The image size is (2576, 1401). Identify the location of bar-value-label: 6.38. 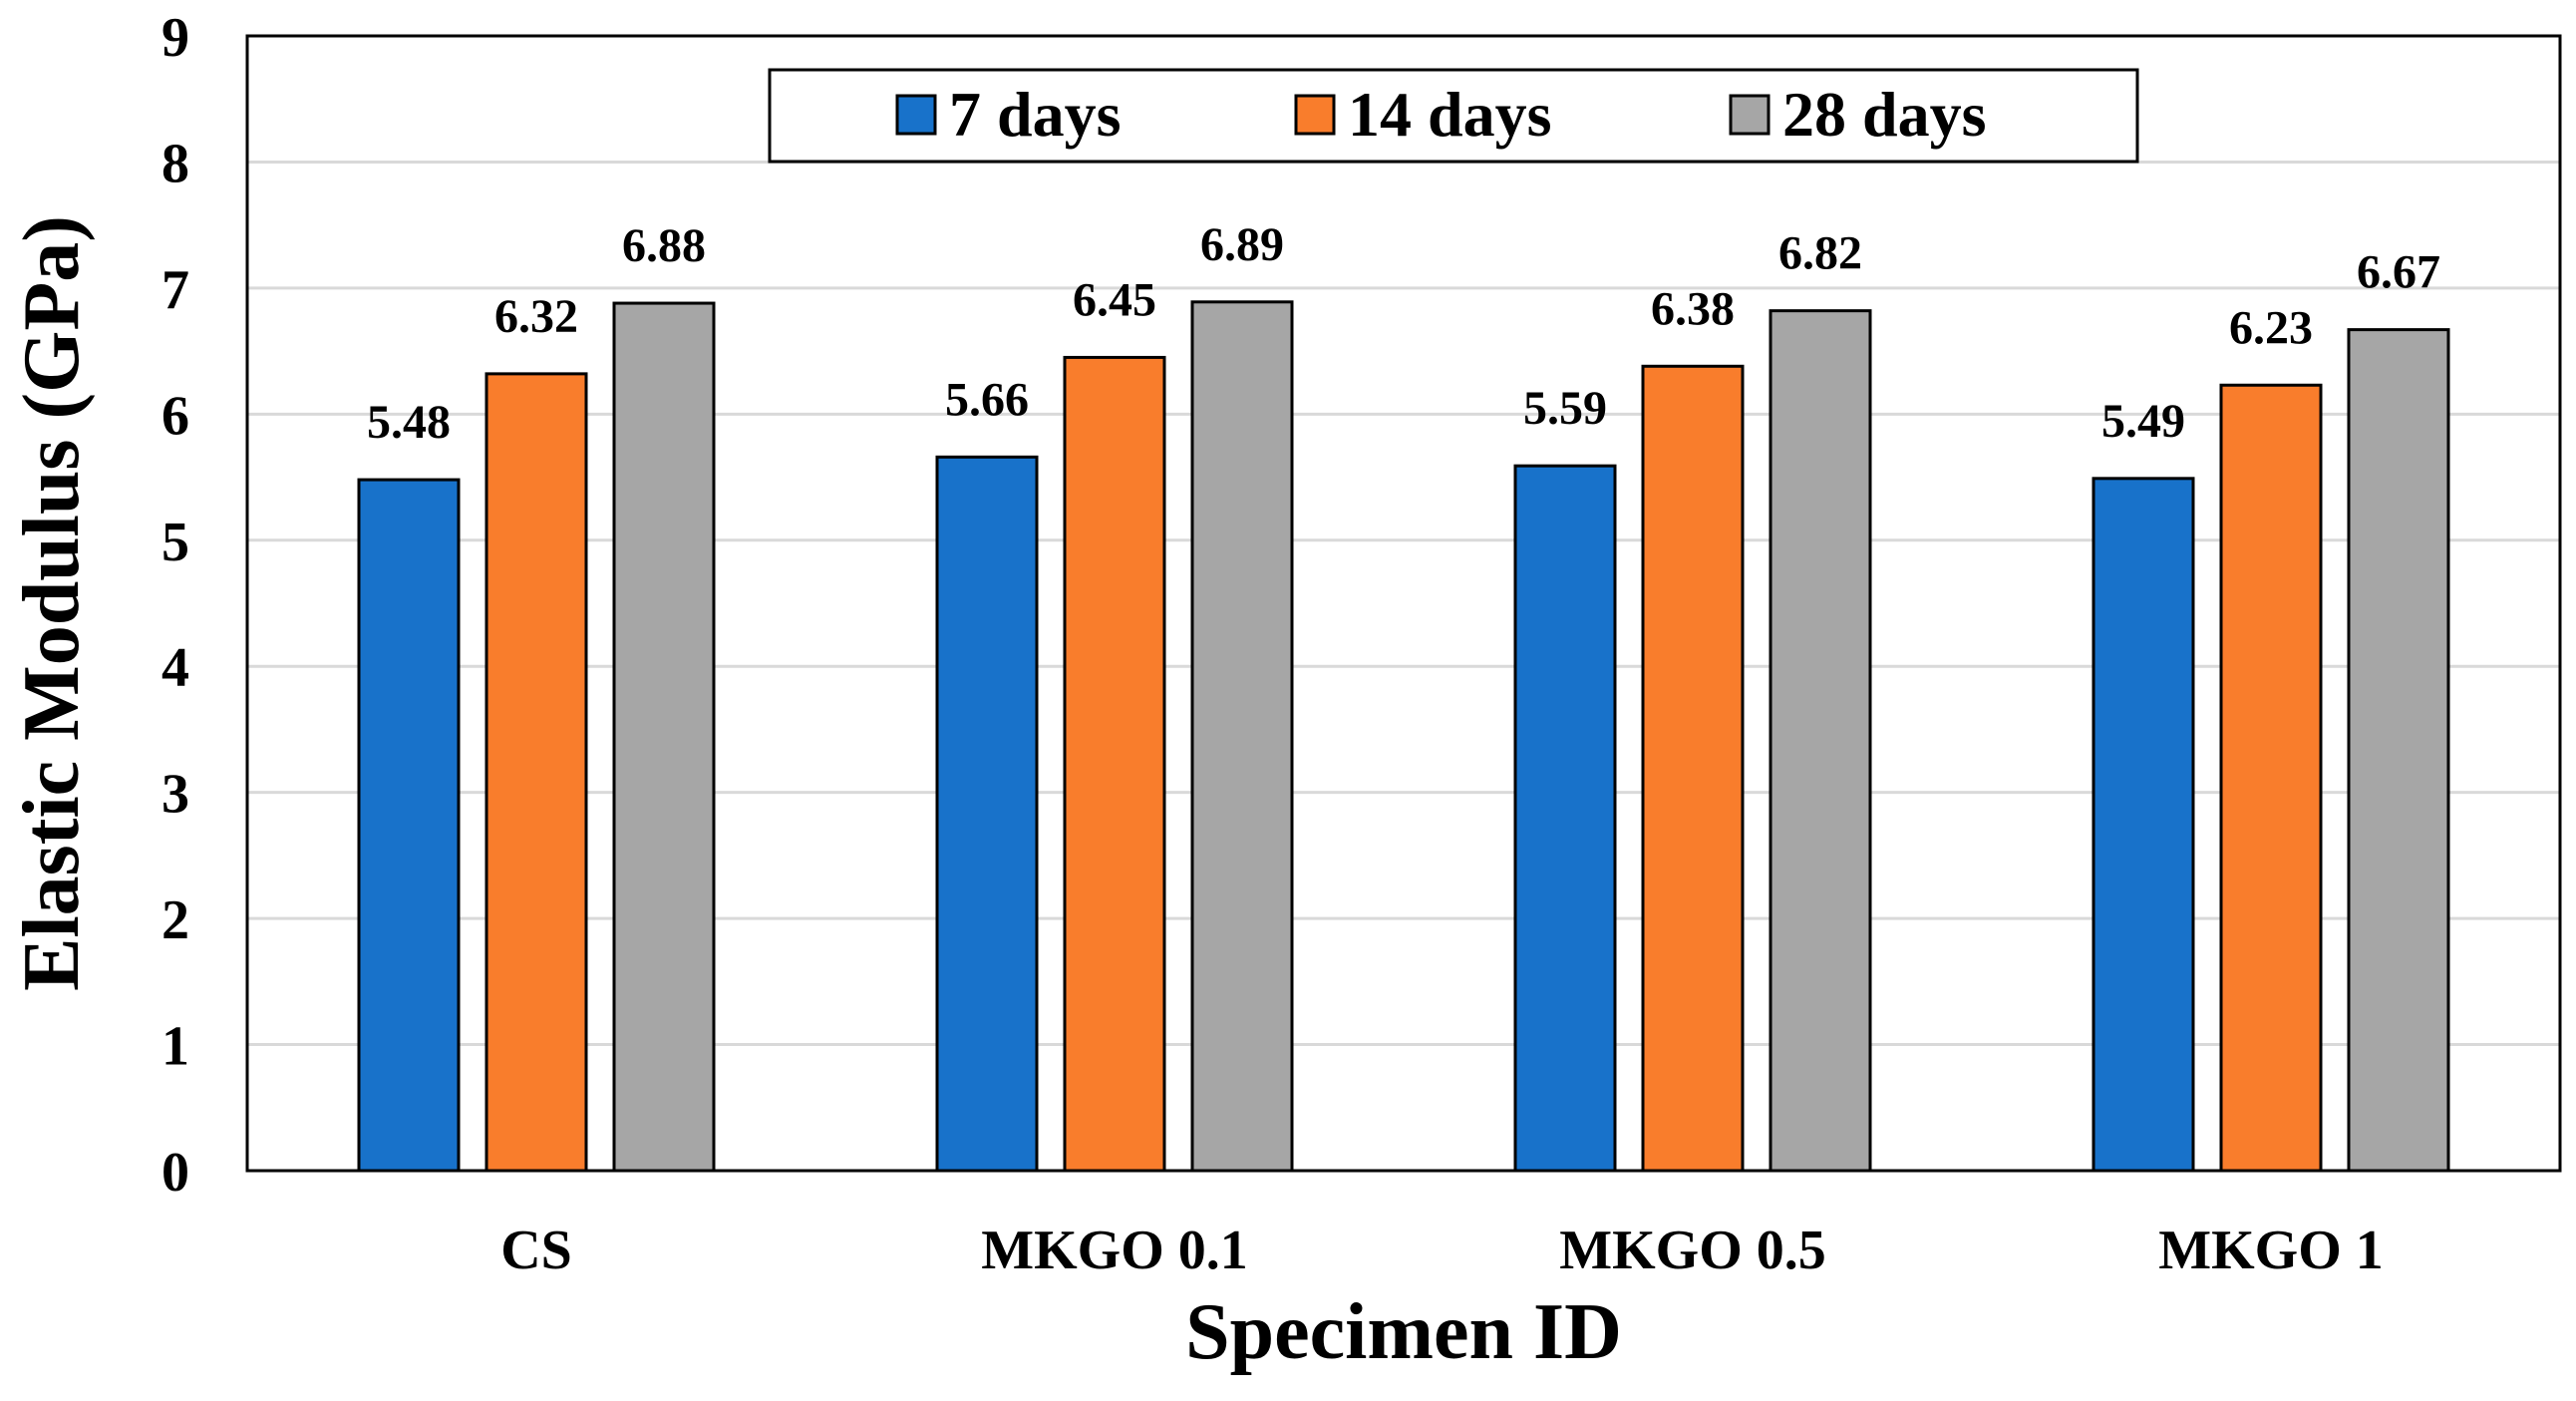
(1693, 308).